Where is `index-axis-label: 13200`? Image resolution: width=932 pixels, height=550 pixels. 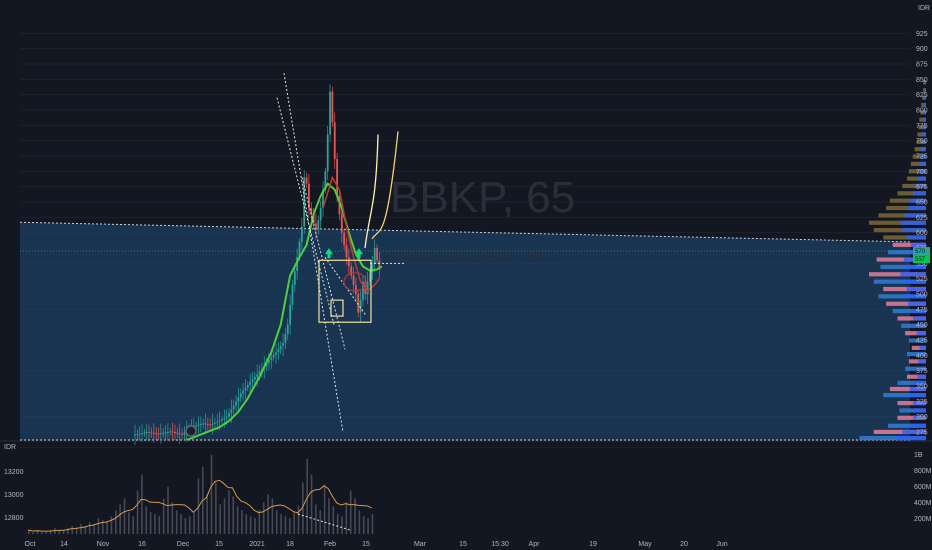
index-axis-label: 13200 is located at coordinates (14, 472).